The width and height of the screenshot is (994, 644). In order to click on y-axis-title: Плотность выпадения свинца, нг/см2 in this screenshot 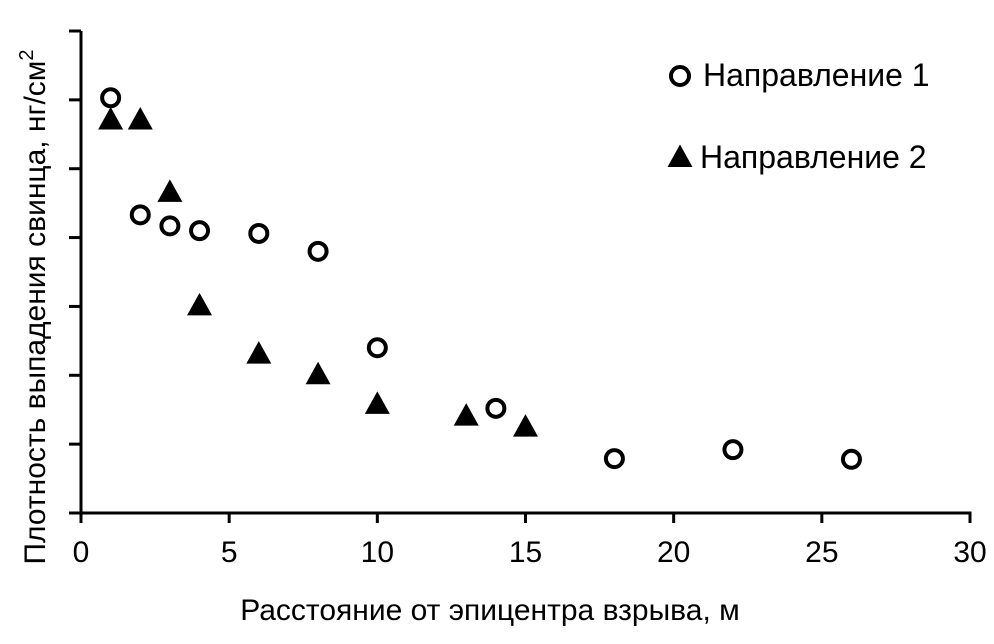, I will do `click(34, 306)`.